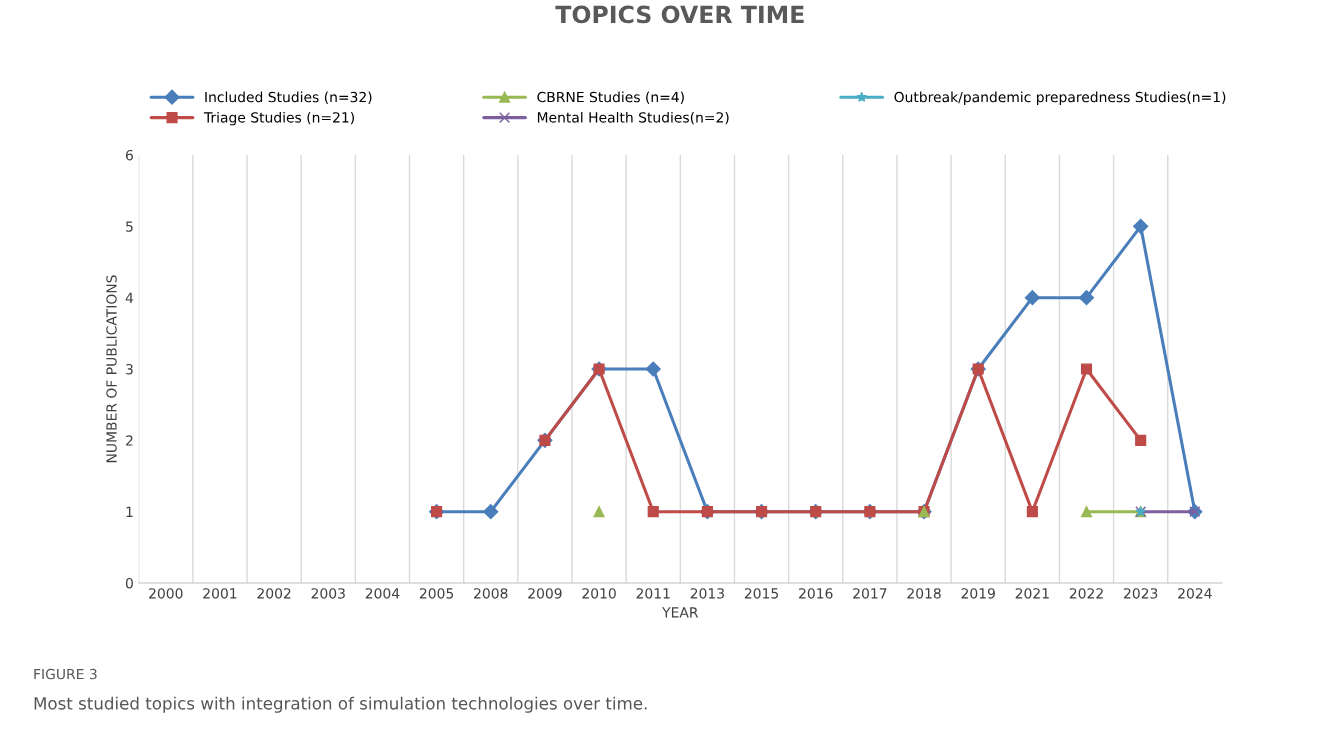 The width and height of the screenshot is (1321, 738). What do you see at coordinates (278, 118) in the screenshot?
I see `legend-label: Triage Studies (n=21)` at bounding box center [278, 118].